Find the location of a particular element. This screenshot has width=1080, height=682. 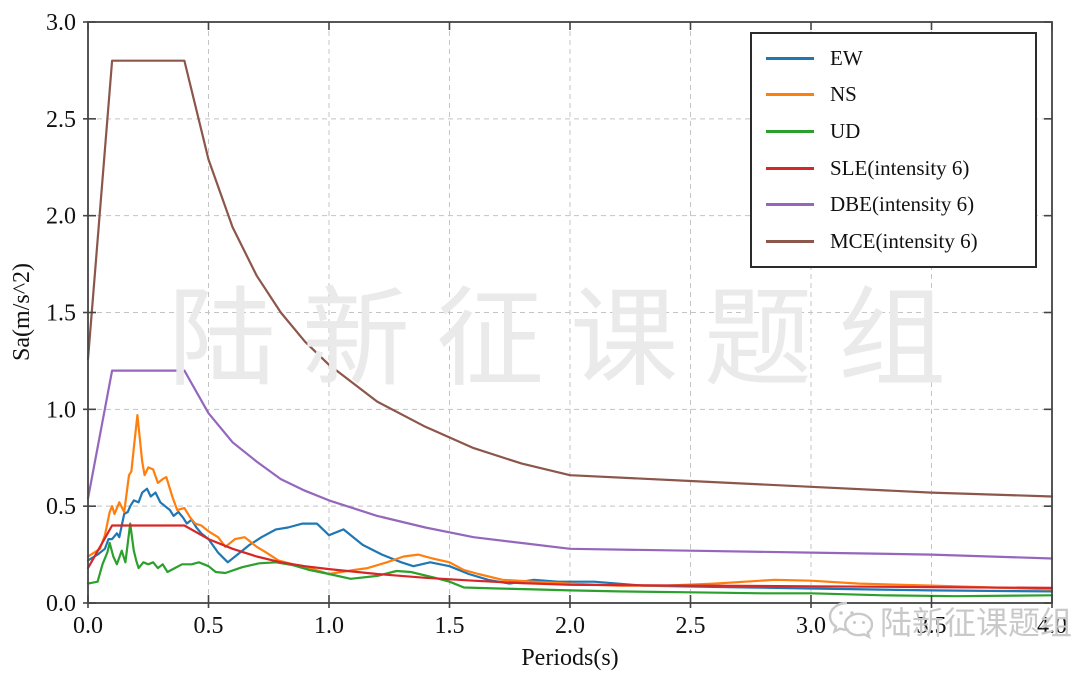

legend-label-sle: SLE(intensity 6) is located at coordinates (900, 167).